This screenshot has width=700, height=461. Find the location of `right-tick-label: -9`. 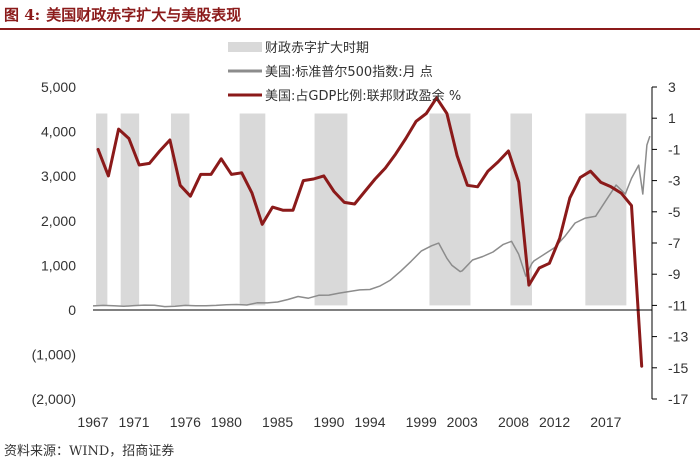

right-tick-label: -9 is located at coordinates (674, 274).